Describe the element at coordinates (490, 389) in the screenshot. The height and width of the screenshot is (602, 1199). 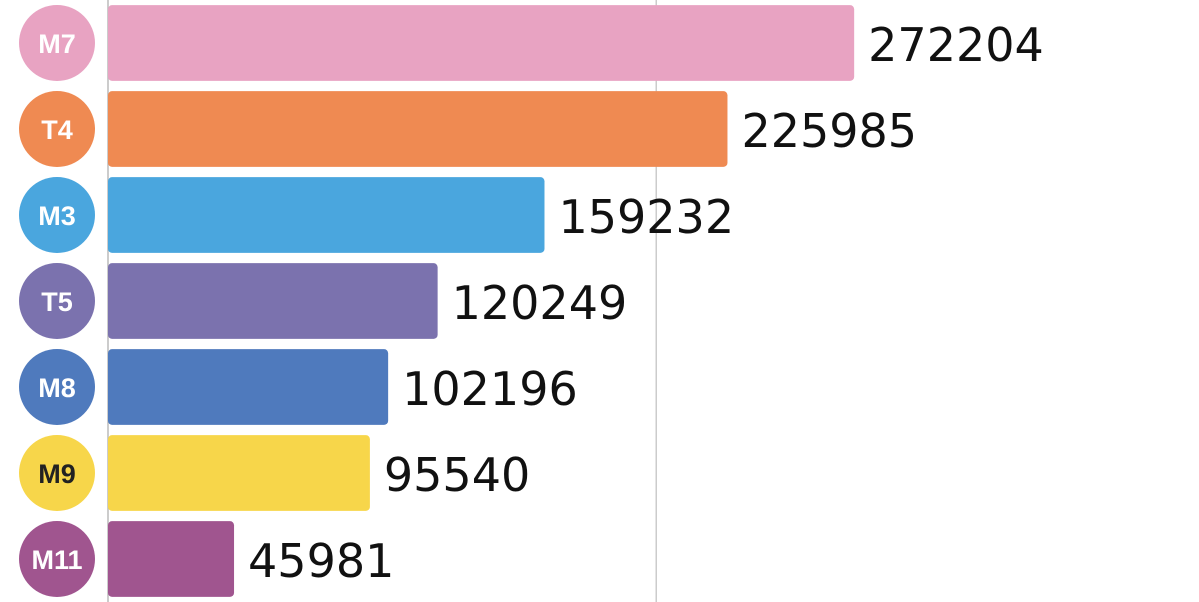
I see `value-label: 102196` at that location.